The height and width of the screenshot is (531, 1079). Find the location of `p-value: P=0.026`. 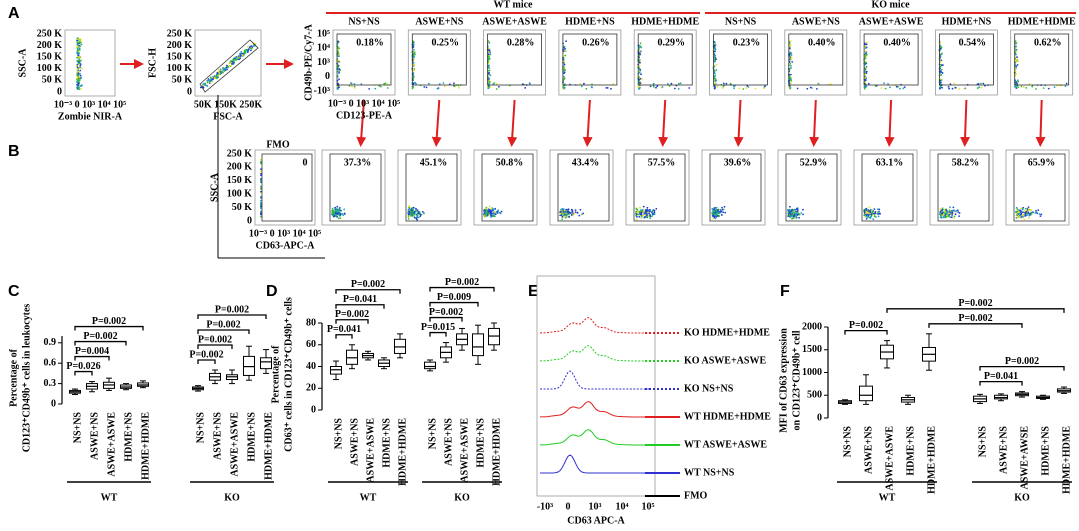

p-value: P=0.026 is located at coordinates (83, 366).